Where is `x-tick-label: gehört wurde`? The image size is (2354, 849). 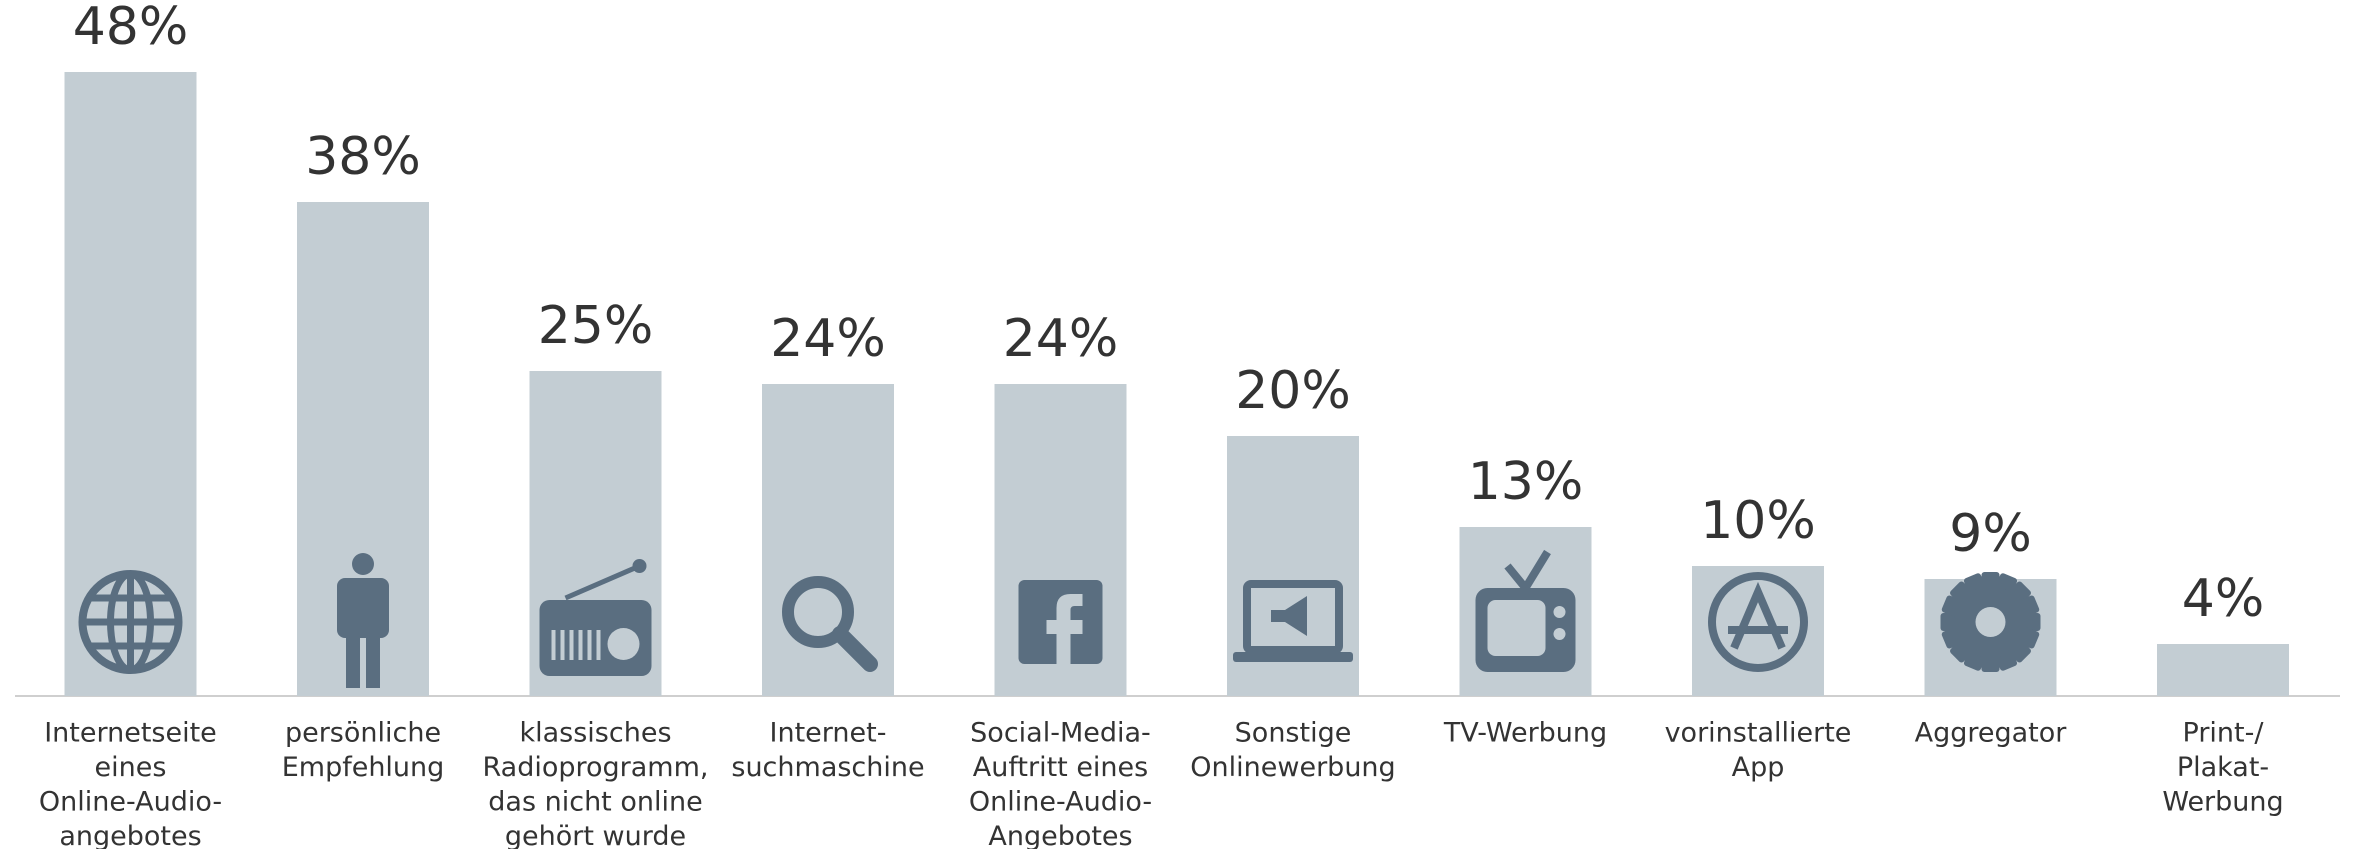
x-tick-label: gehört wurde is located at coordinates (595, 835).